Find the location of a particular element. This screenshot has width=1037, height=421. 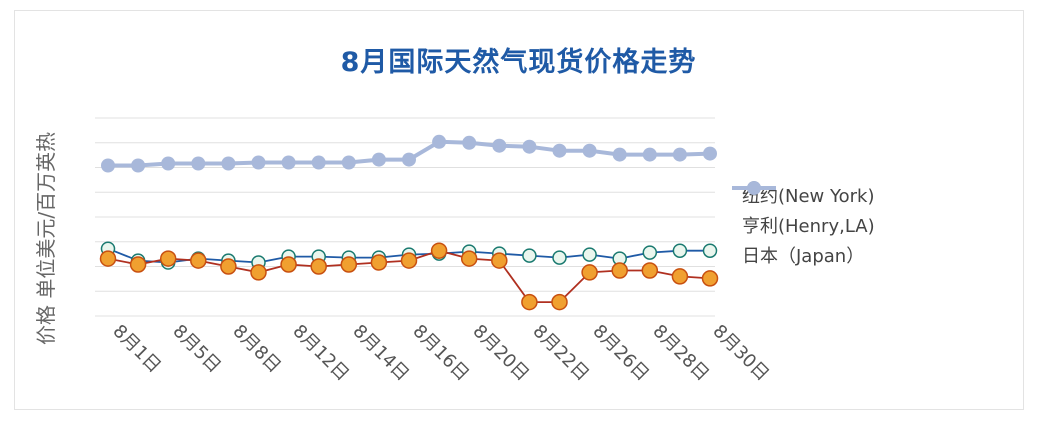

x-tick-label: 8月8日 is located at coordinates (256, 349).